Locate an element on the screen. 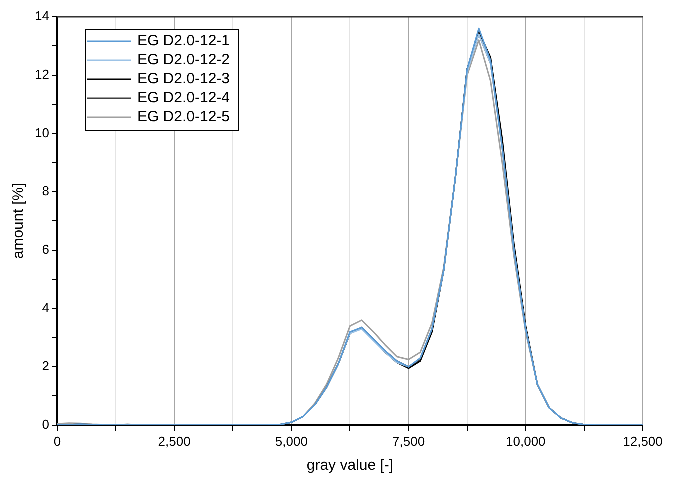 The image size is (681, 485). y-axis-title: amount [%] is located at coordinates (19, 221).